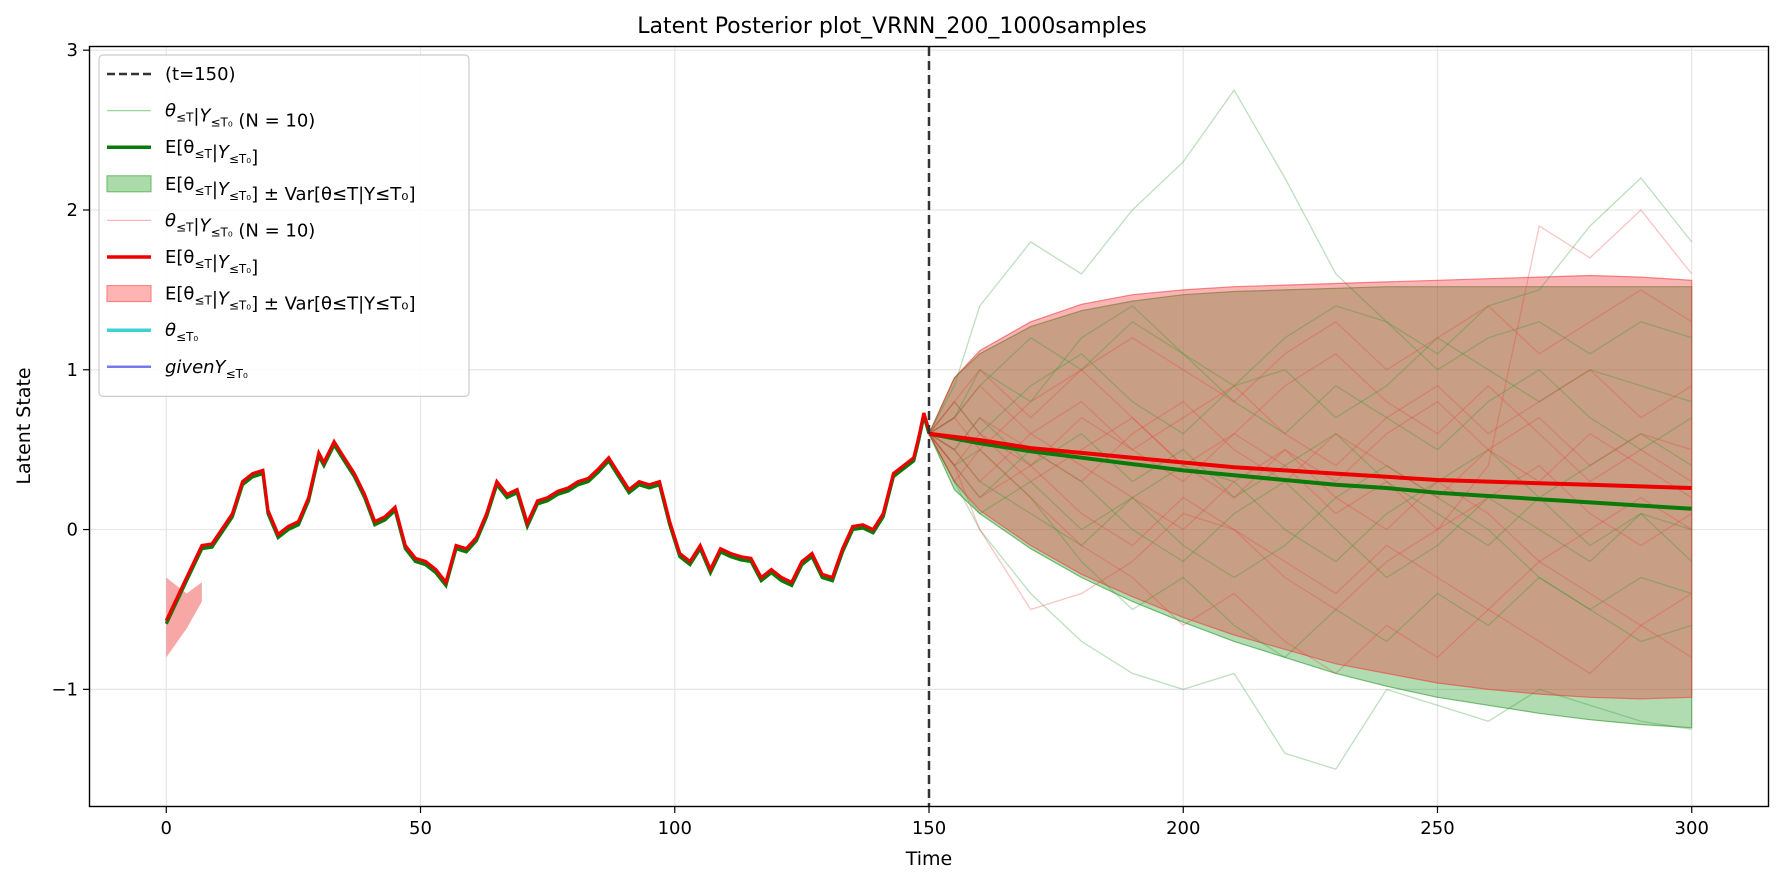 This screenshot has width=1784, height=884. What do you see at coordinates (166, 828) in the screenshot?
I see `x-tick-label: 0` at bounding box center [166, 828].